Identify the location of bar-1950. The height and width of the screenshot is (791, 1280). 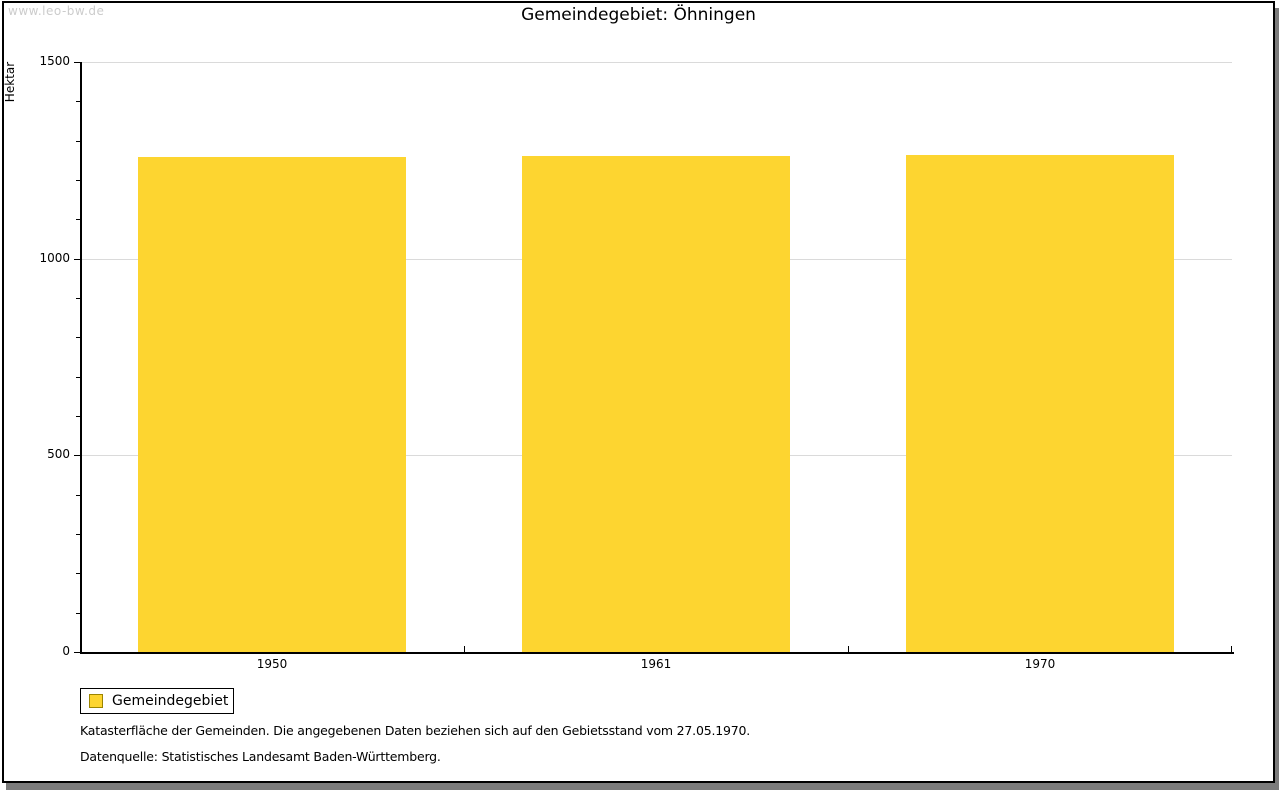
(272, 404).